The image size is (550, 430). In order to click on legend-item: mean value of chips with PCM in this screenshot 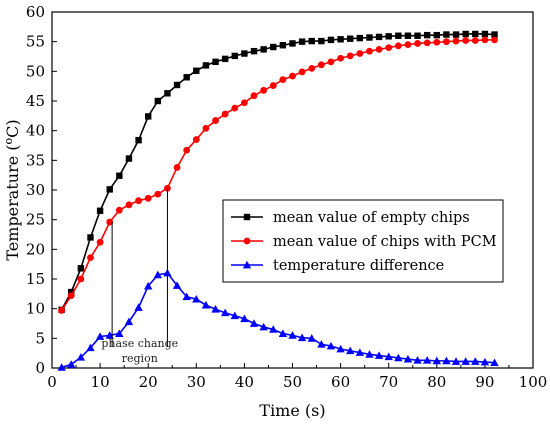, I will do `click(364, 242)`.